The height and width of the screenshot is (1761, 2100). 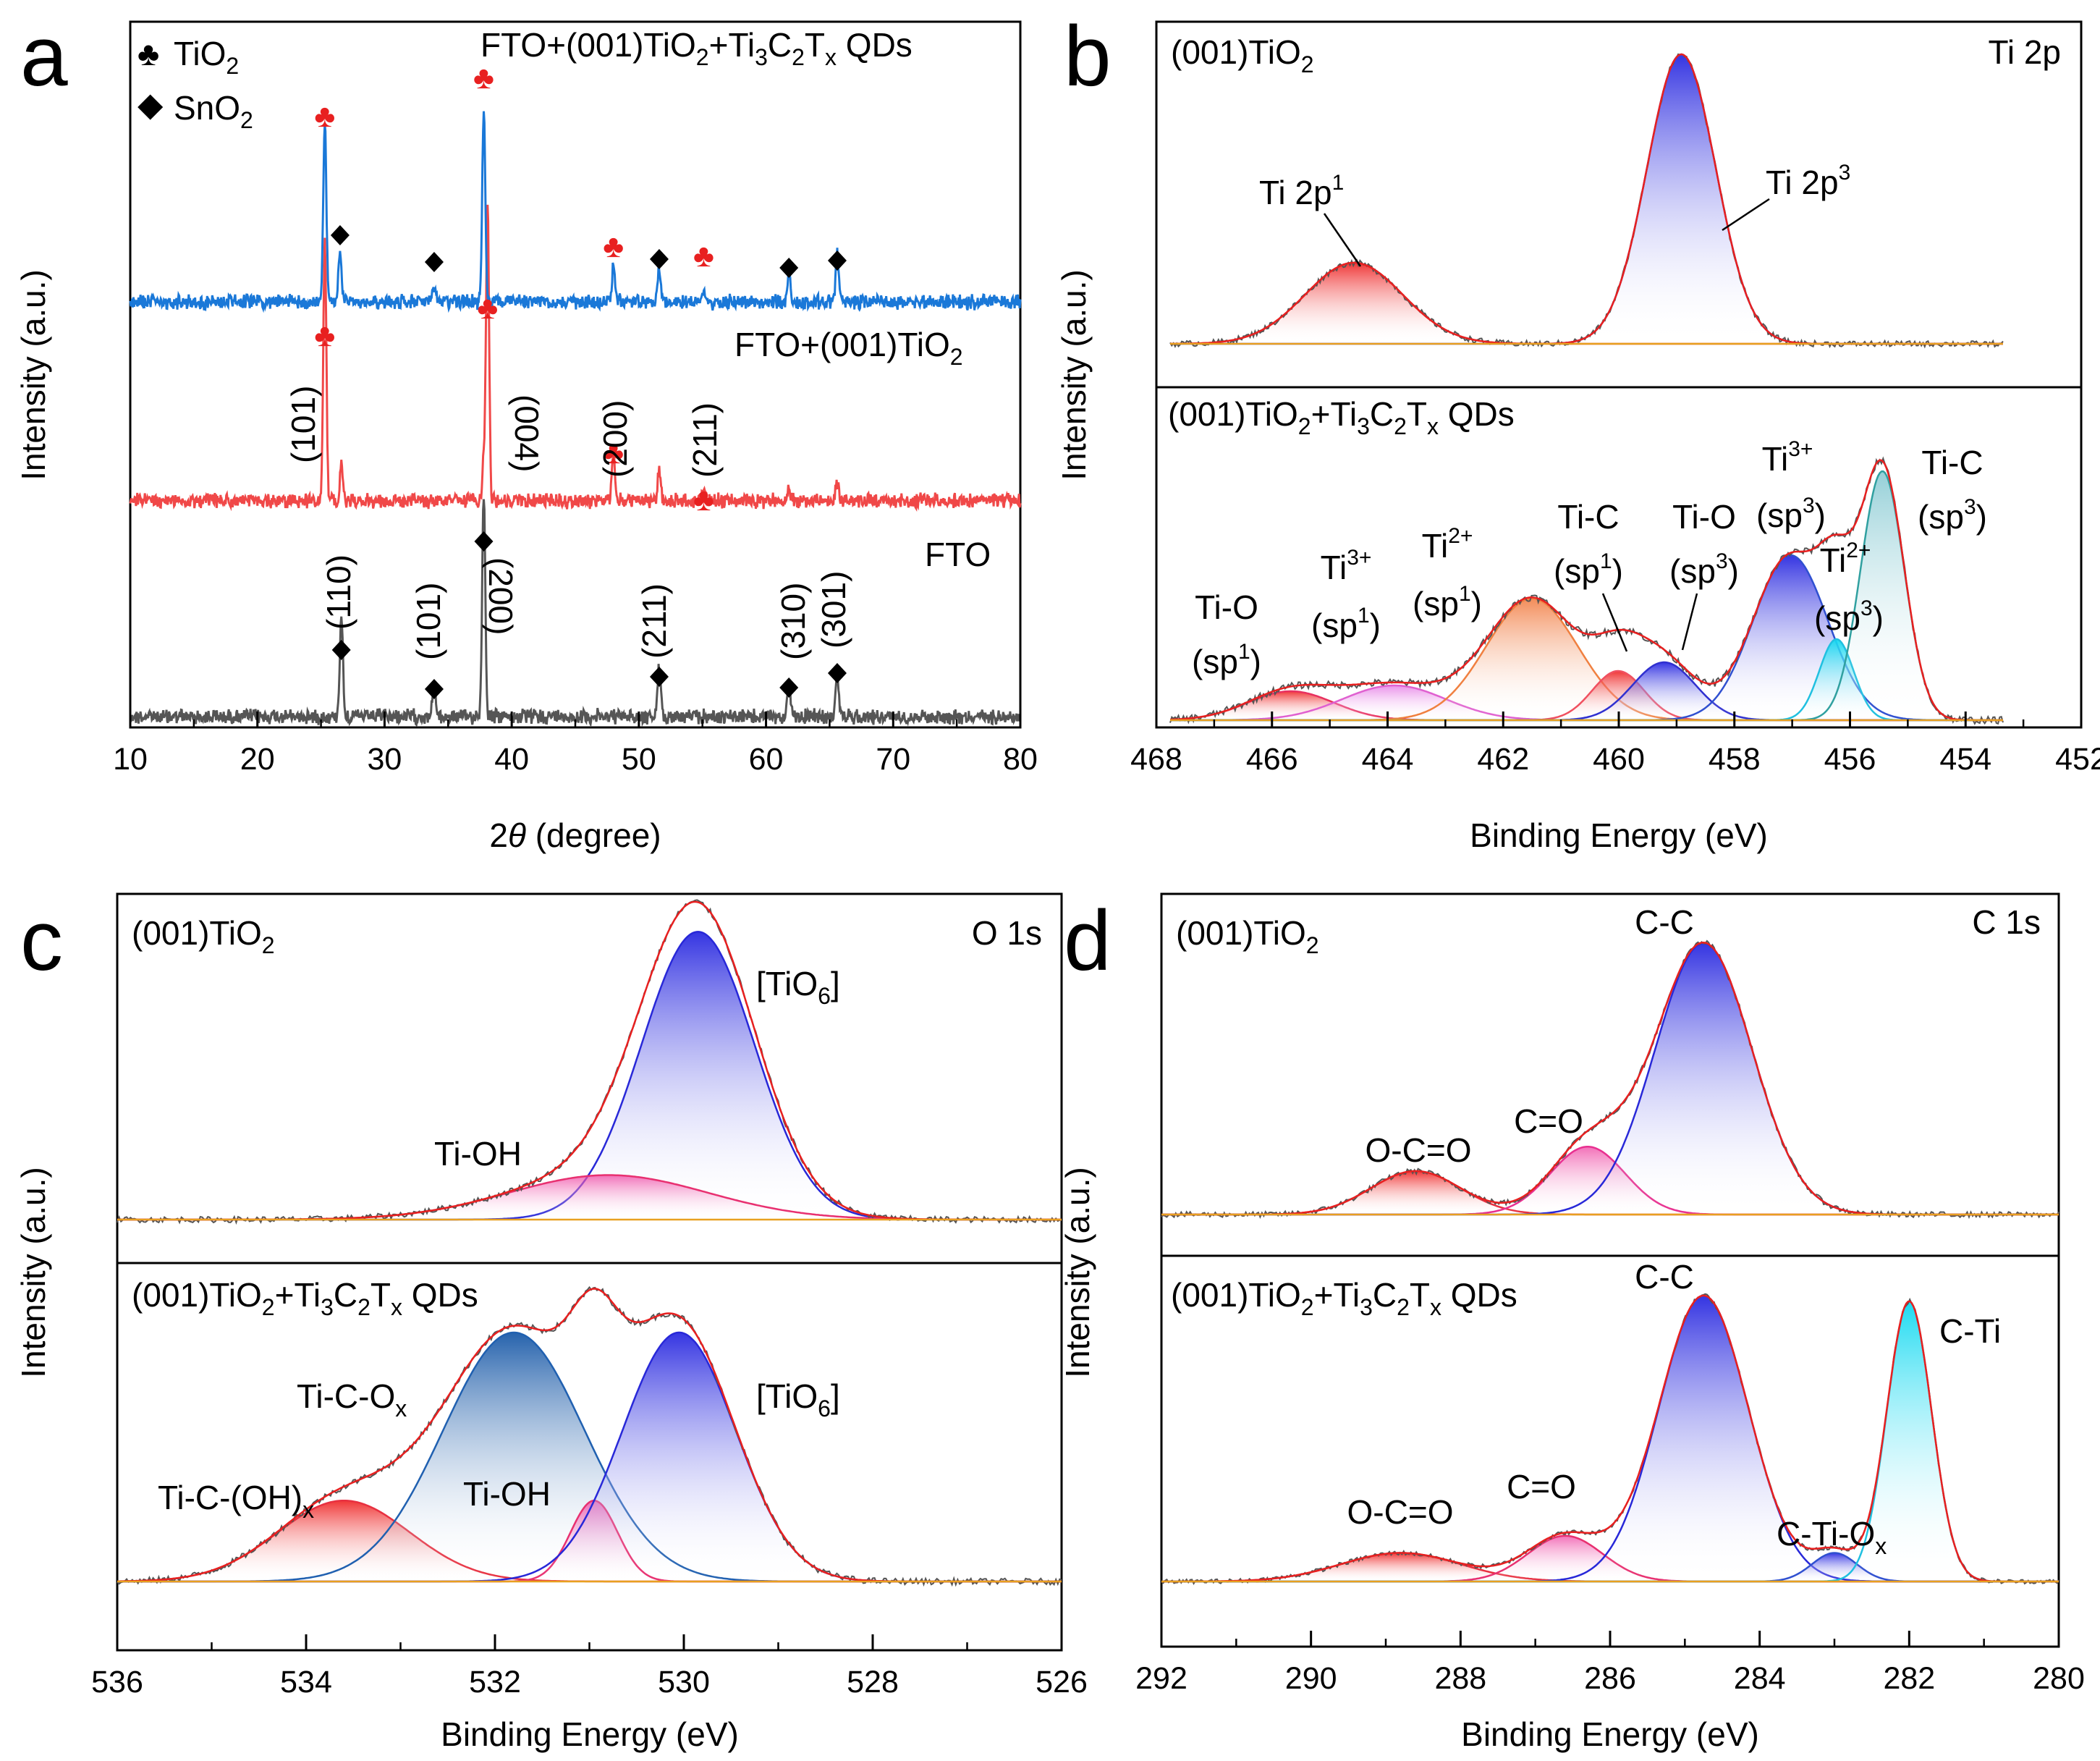 I want to click on hkl-tio2-211: (211), so click(x=705, y=440).